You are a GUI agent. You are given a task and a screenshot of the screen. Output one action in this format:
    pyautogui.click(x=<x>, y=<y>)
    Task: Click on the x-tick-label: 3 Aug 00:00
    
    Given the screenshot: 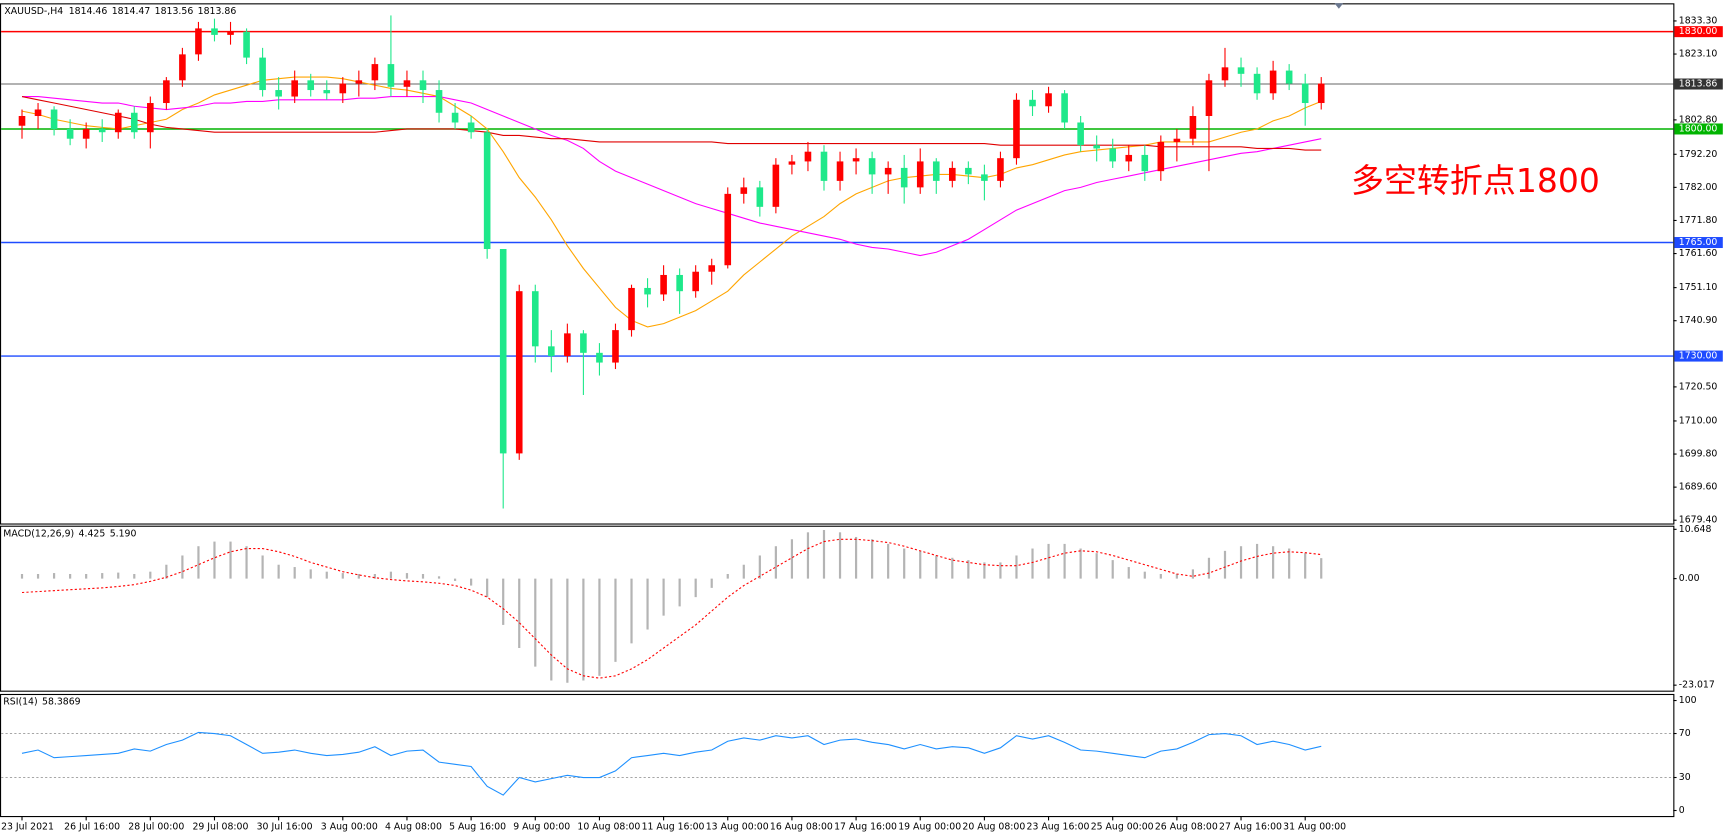 What is the action you would take?
    pyautogui.click(x=349, y=827)
    